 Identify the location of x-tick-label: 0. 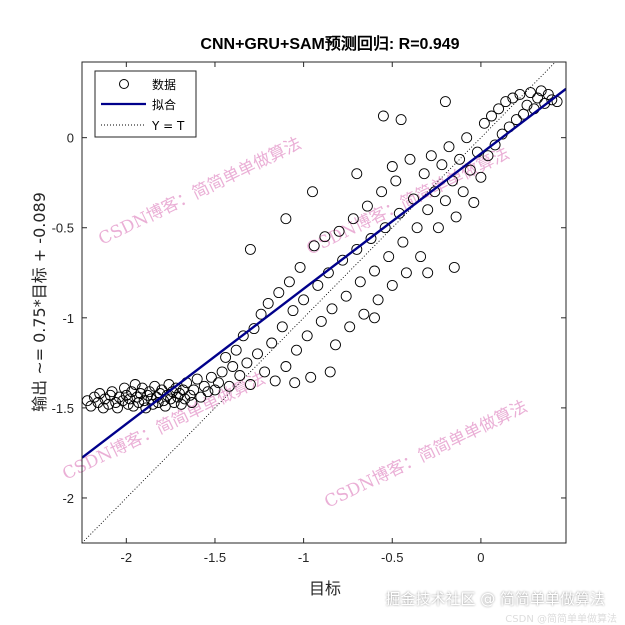
(480, 557).